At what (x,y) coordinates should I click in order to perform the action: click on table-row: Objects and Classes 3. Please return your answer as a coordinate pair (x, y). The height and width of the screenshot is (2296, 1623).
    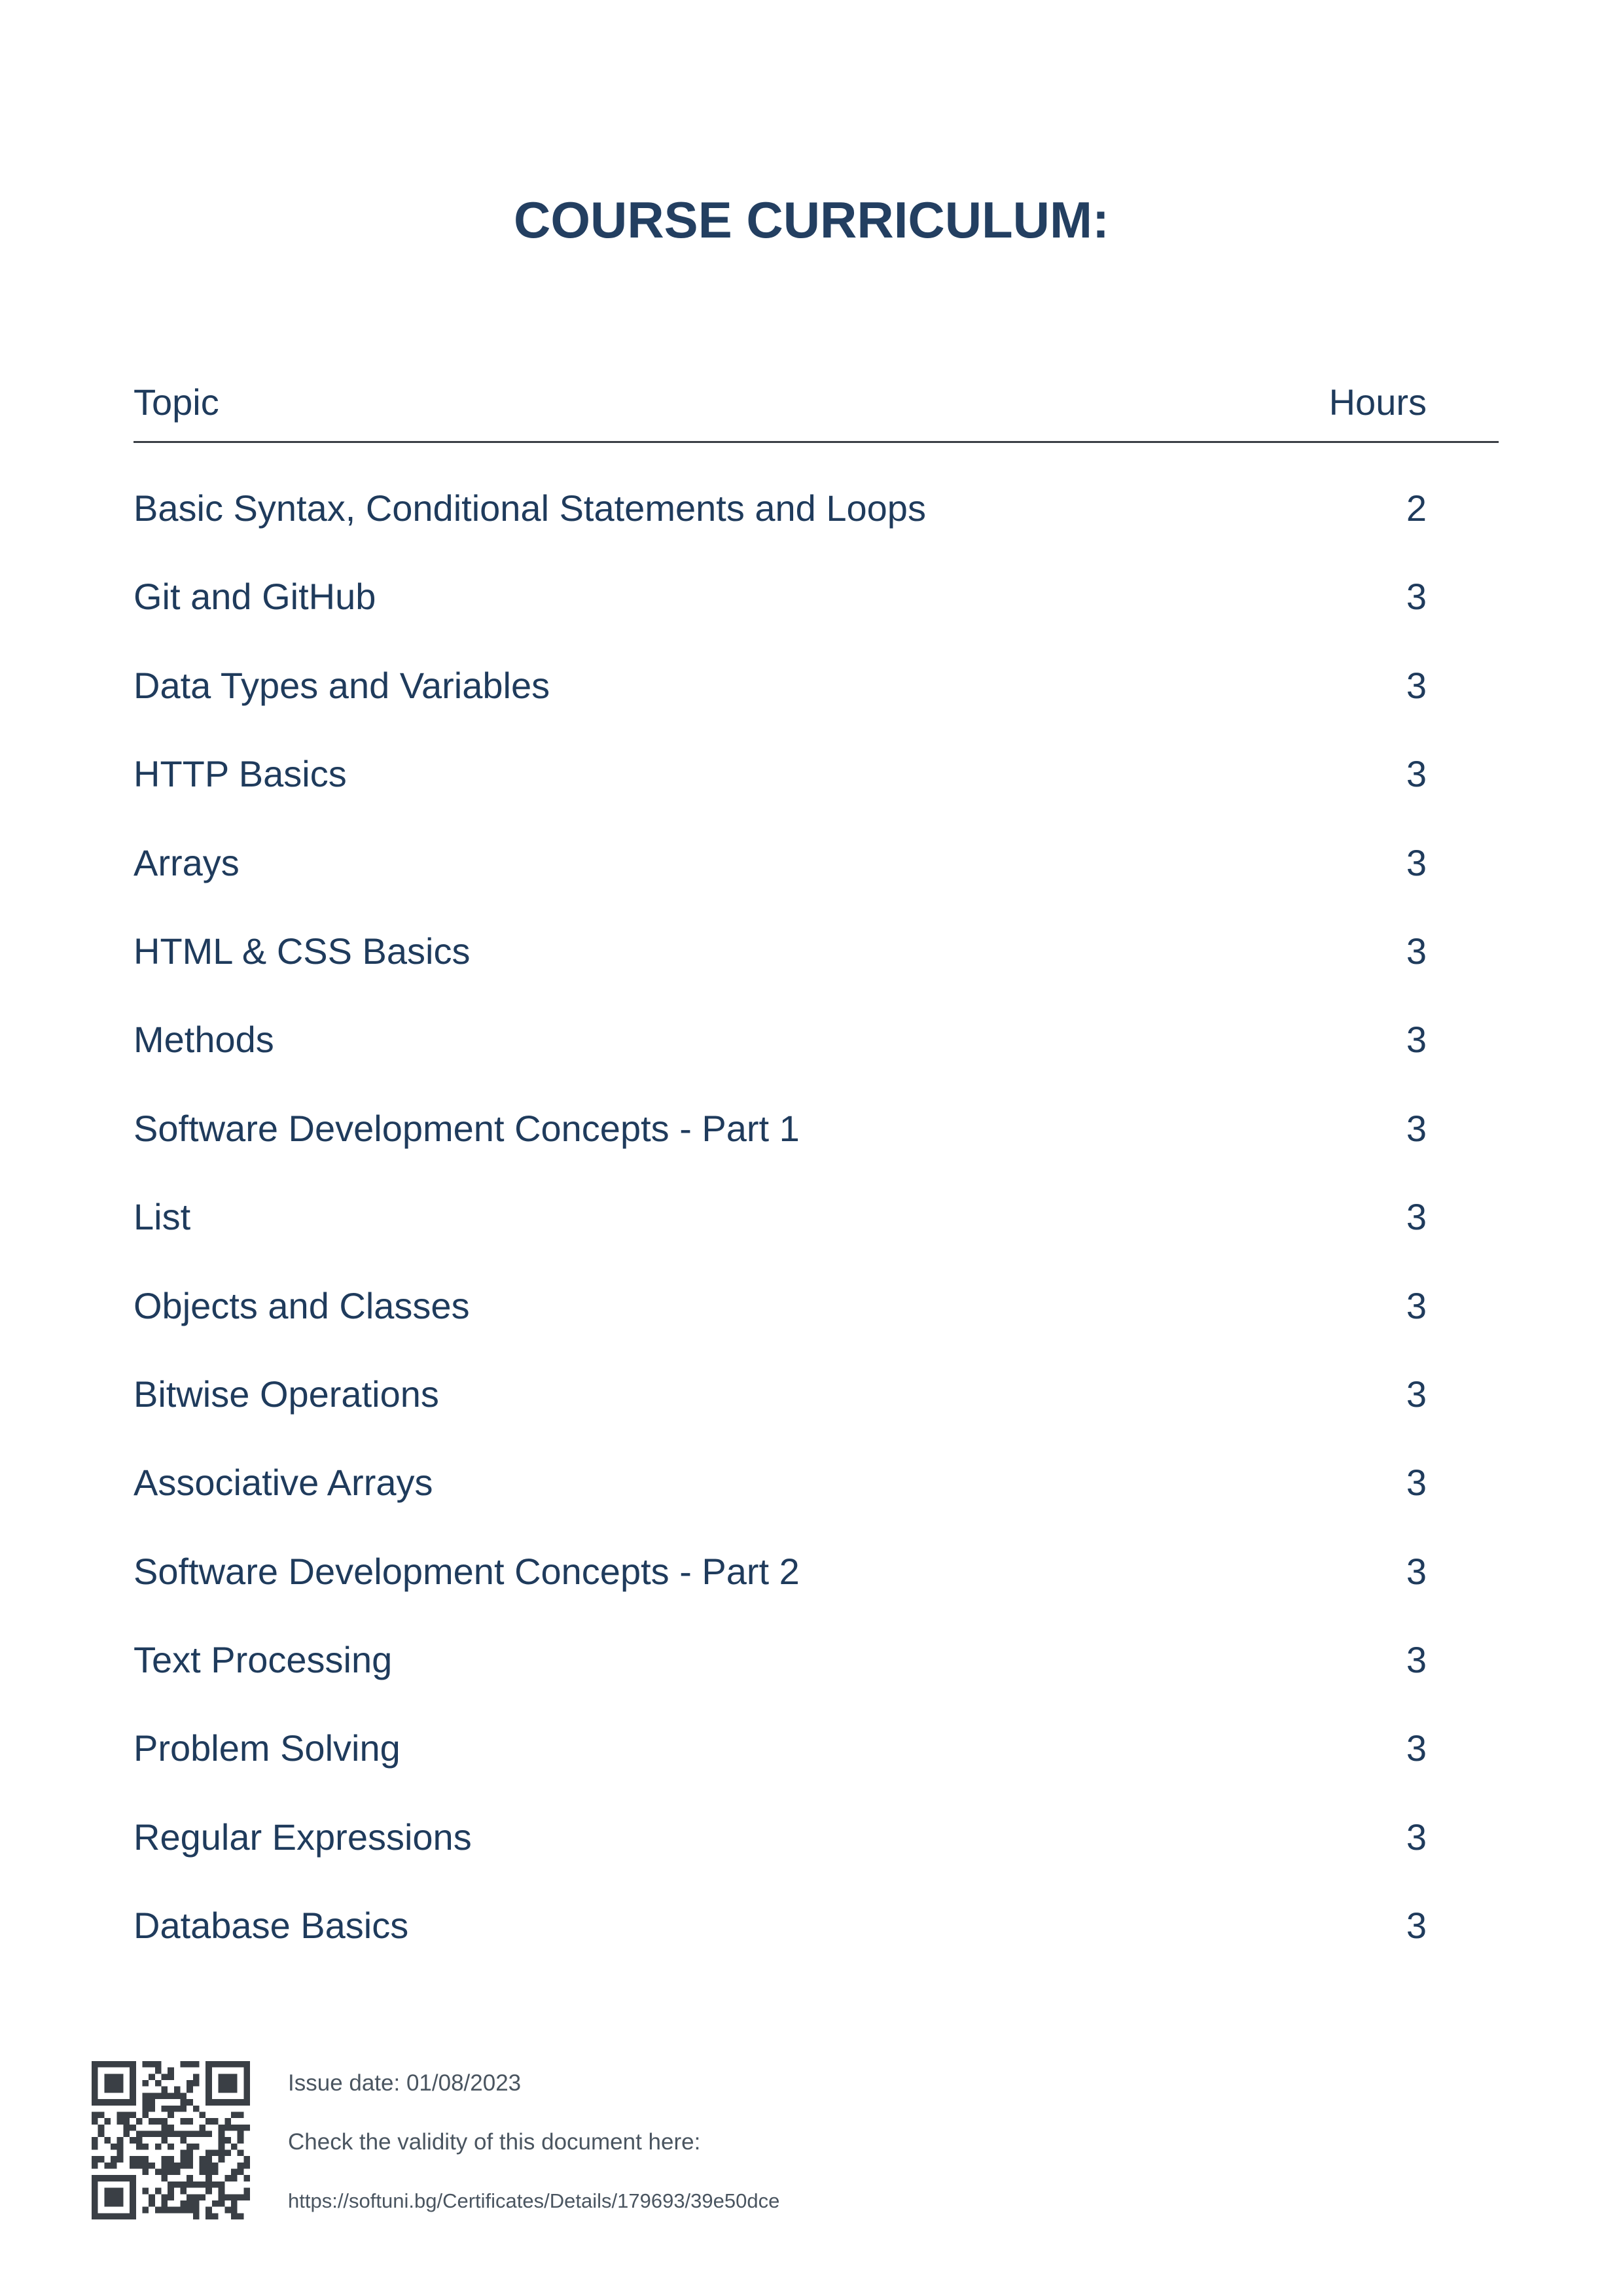
    Looking at the image, I should click on (816, 1327).